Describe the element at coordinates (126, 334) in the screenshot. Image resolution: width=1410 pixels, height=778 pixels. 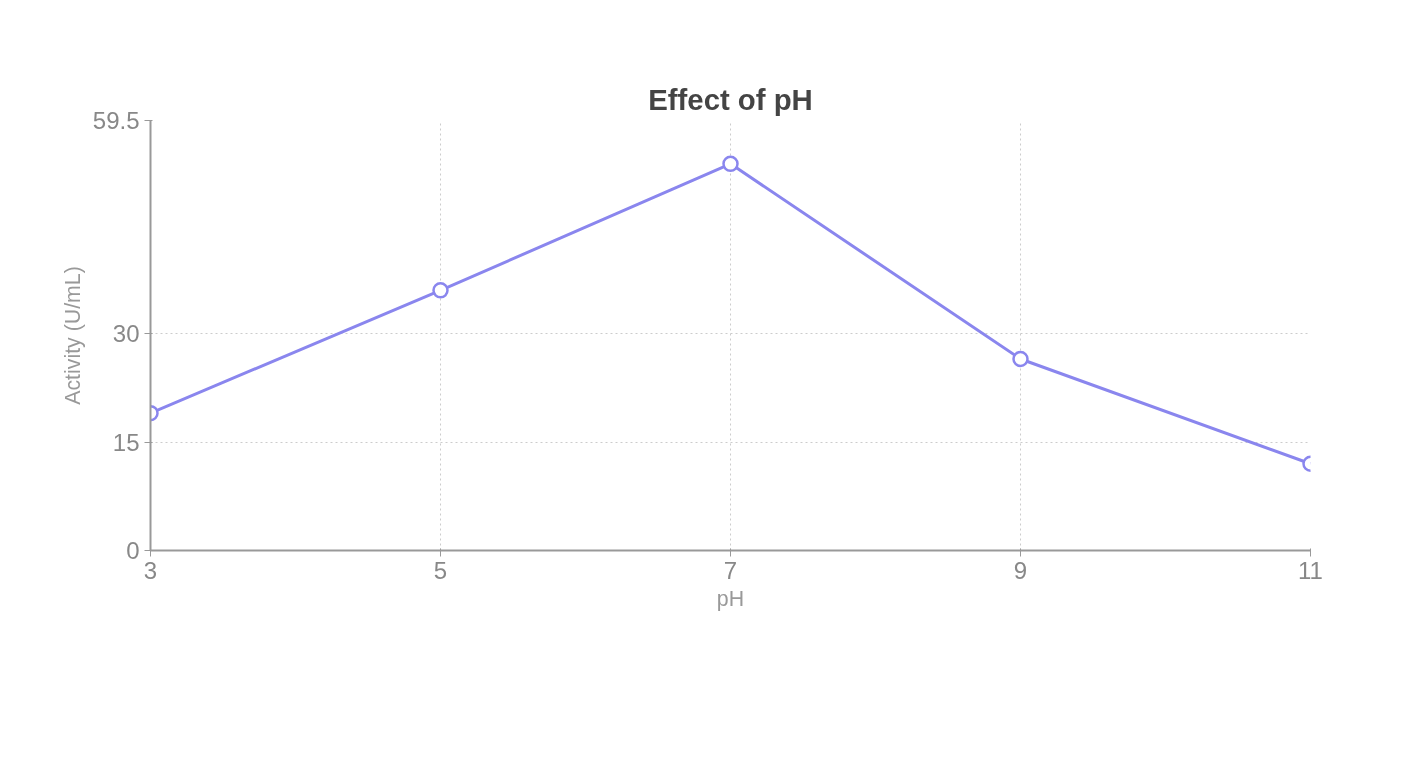
I see `y-tick-label: 30` at that location.